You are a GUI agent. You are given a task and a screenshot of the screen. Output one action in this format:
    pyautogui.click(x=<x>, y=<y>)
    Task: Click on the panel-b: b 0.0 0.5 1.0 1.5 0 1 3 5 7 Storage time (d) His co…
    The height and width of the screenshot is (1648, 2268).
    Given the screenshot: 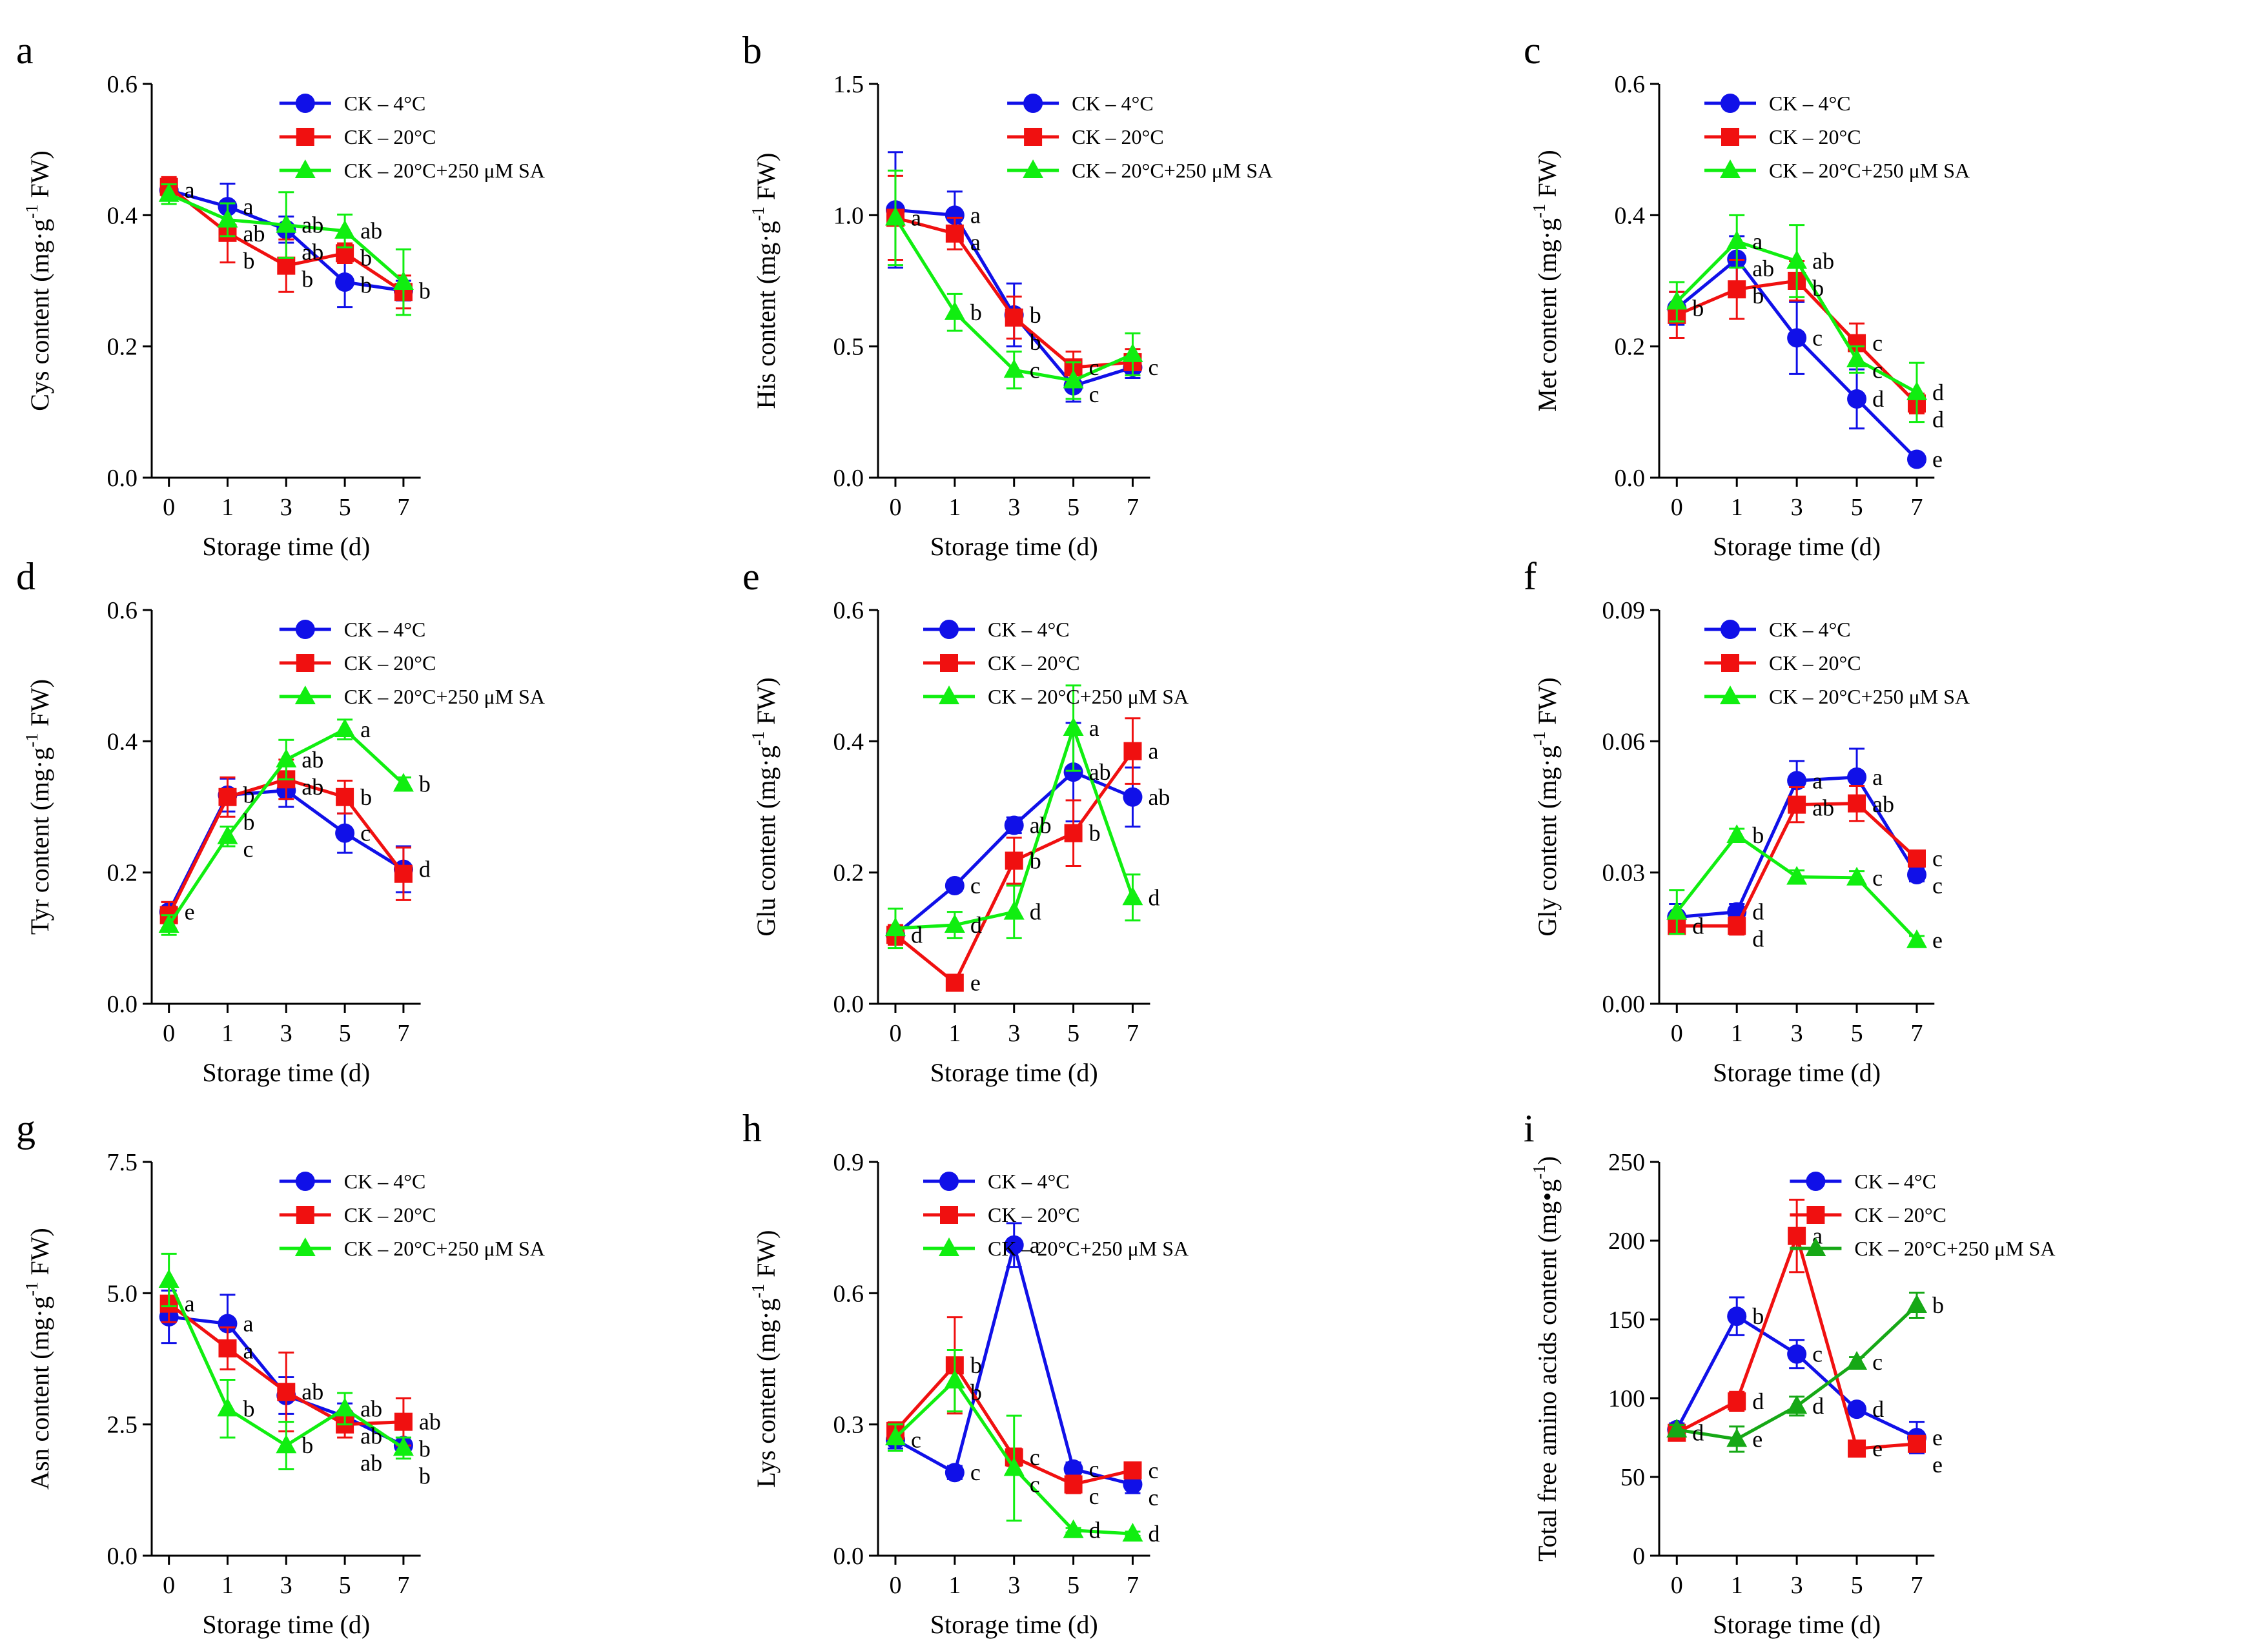 What is the action you would take?
    pyautogui.click(x=1007, y=295)
    